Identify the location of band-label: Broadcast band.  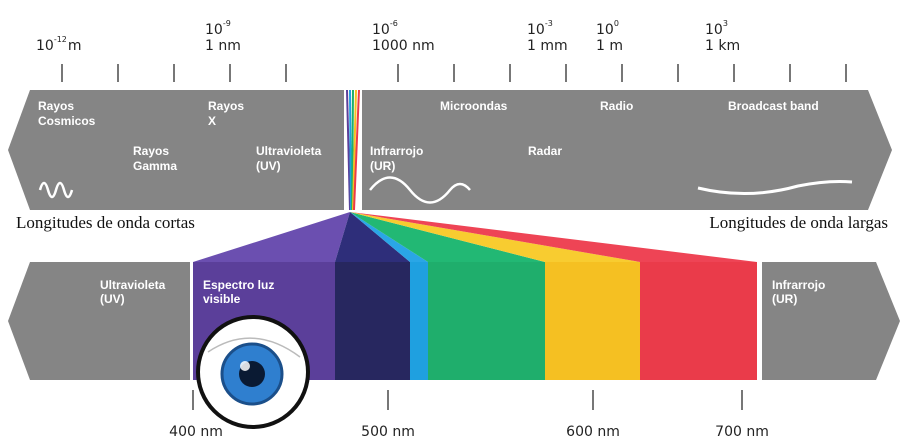
(773, 106).